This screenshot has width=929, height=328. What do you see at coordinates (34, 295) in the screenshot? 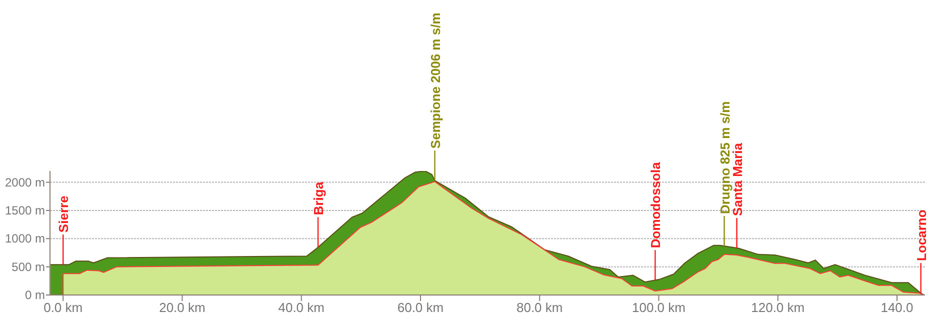
I see `y-tick-label: 0 m` at bounding box center [34, 295].